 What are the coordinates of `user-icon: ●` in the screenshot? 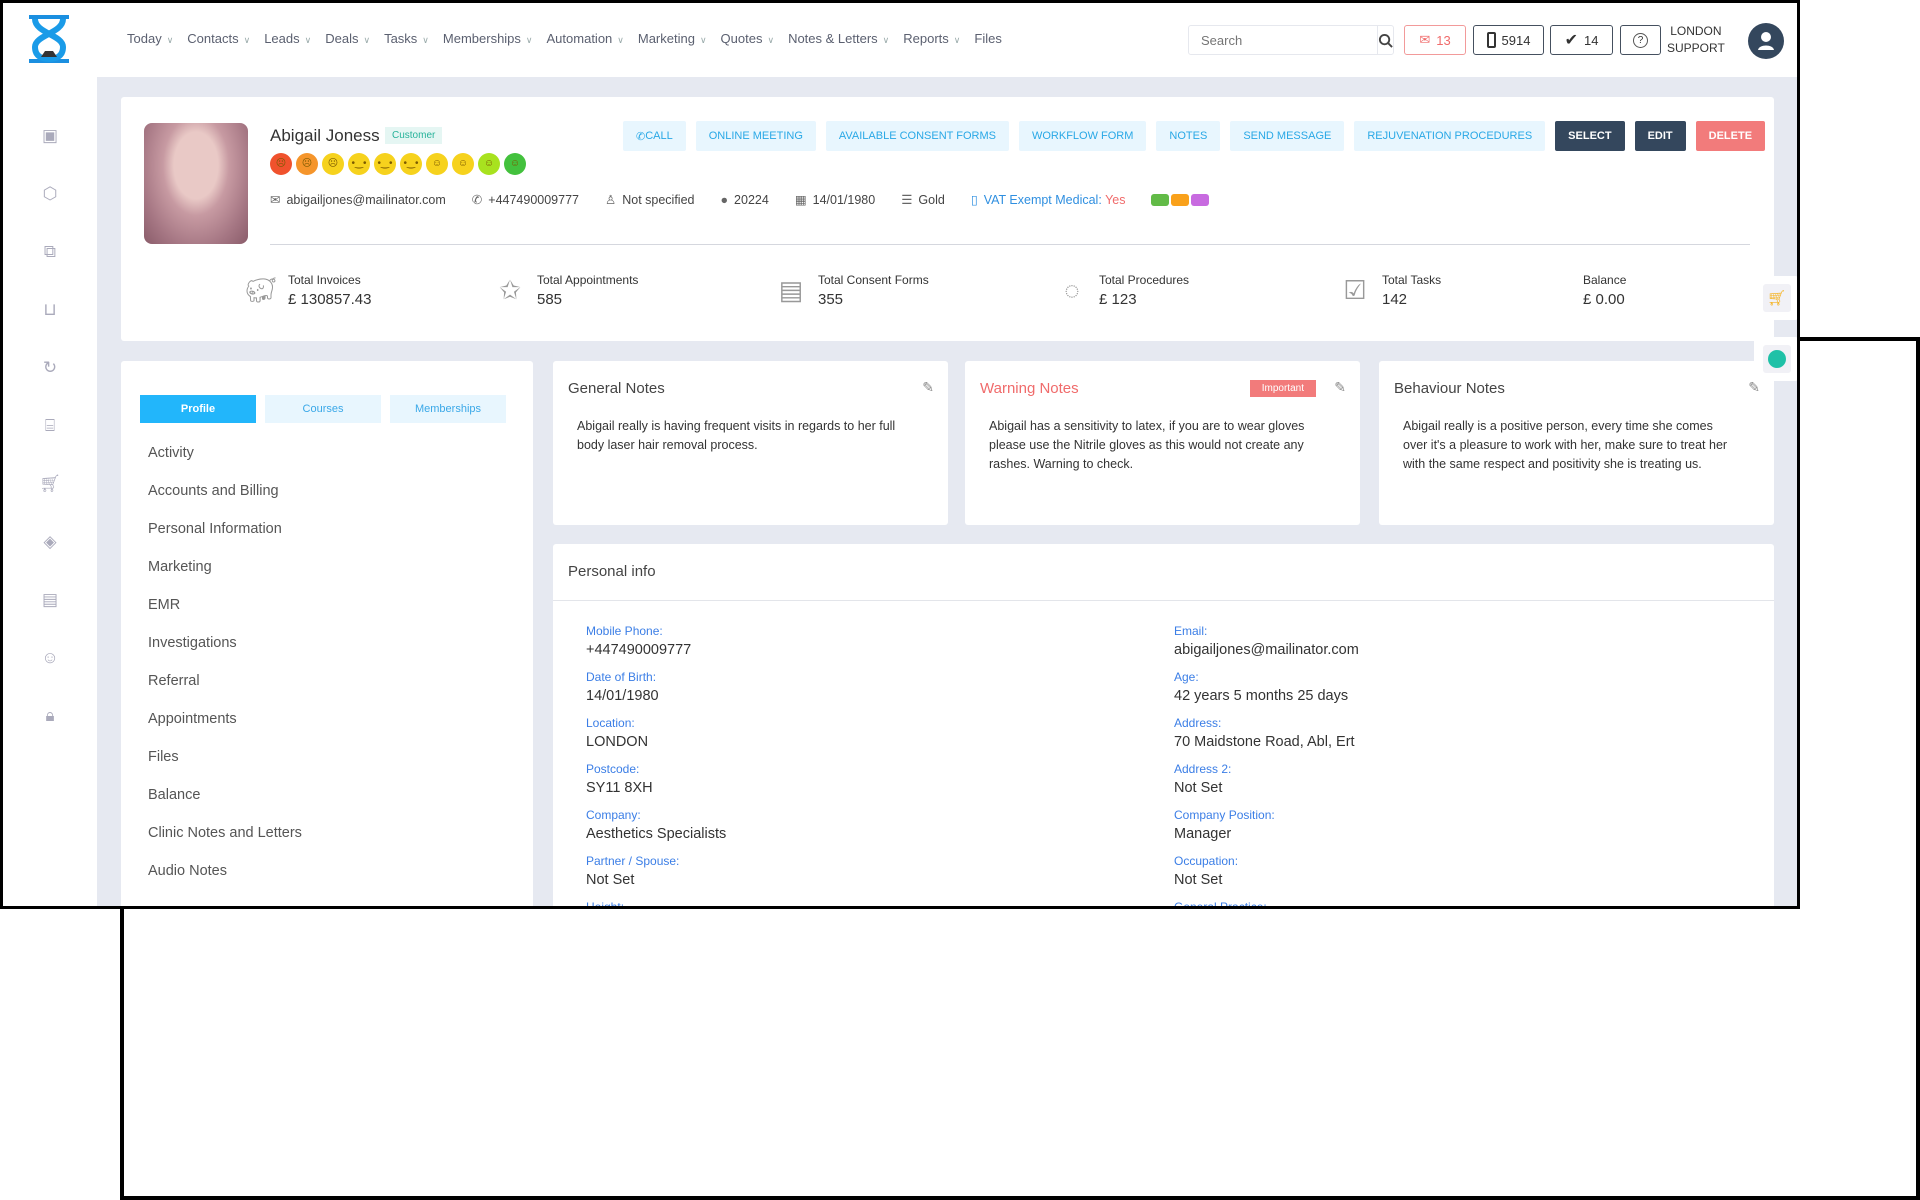 It's located at (724, 199).